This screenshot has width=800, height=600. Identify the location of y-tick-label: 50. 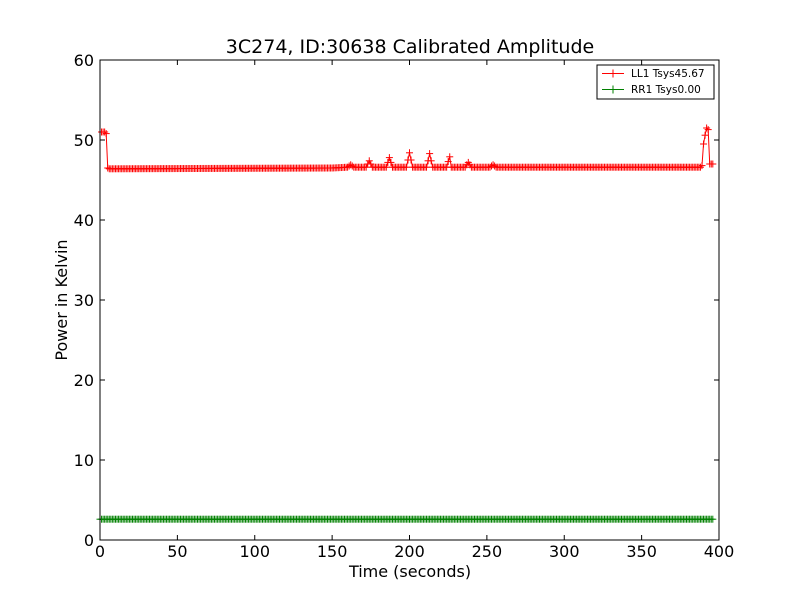
(84, 140).